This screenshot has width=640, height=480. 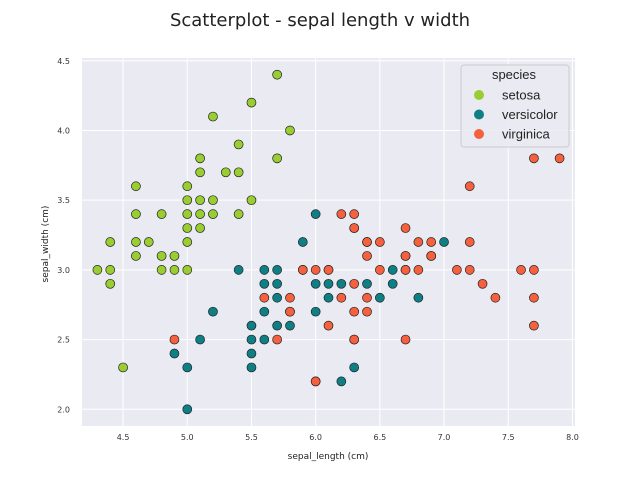 What do you see at coordinates (63, 270) in the screenshot?
I see `y-tick-label: 3.0` at bounding box center [63, 270].